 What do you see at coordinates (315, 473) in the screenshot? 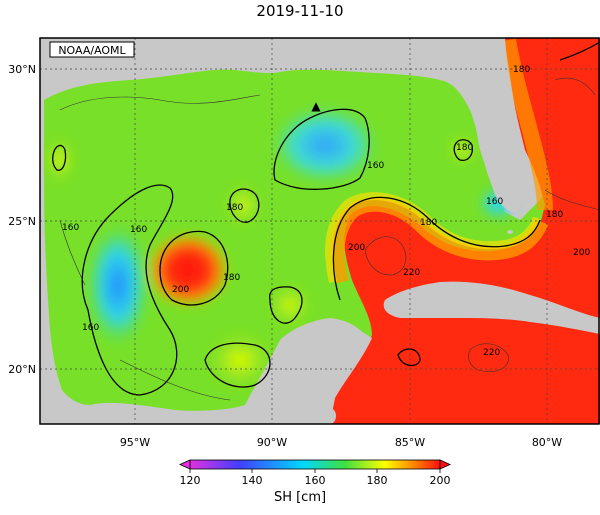
I see `colorbar: 120 140 160 180 200` at bounding box center [315, 473].